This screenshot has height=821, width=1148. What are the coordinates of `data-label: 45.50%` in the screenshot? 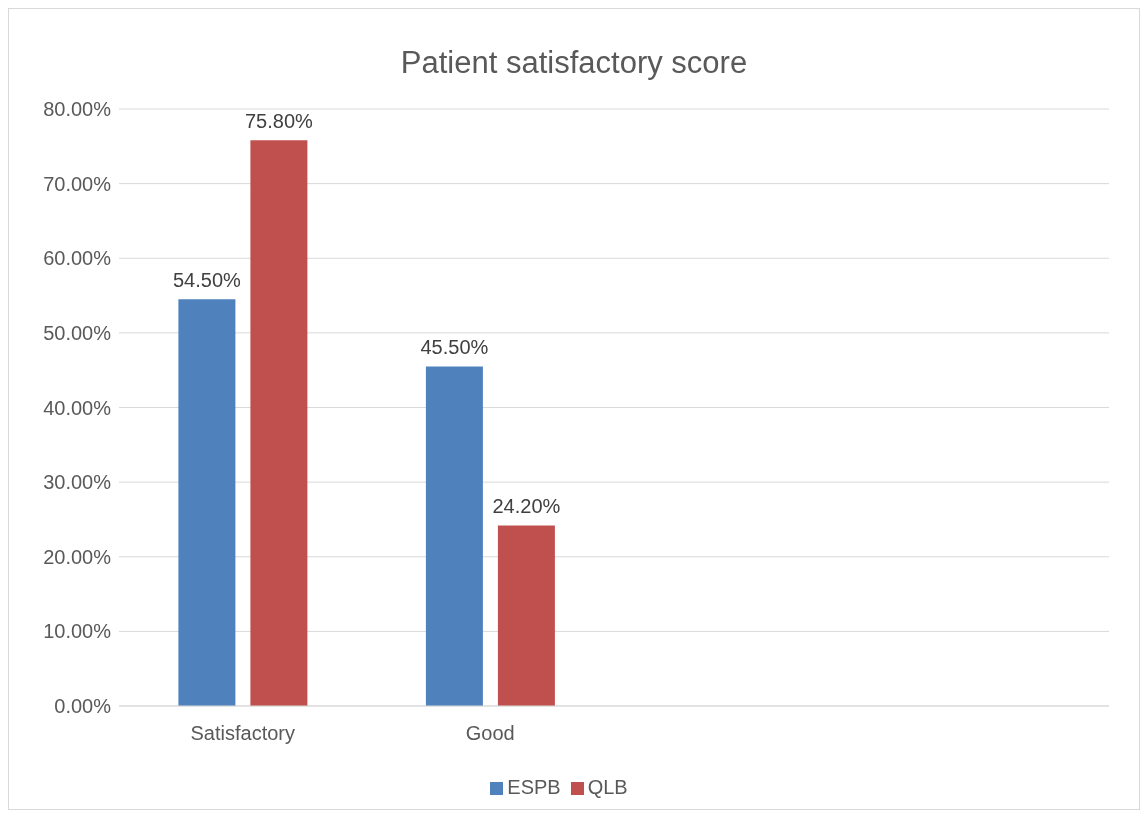 It's located at (454, 347).